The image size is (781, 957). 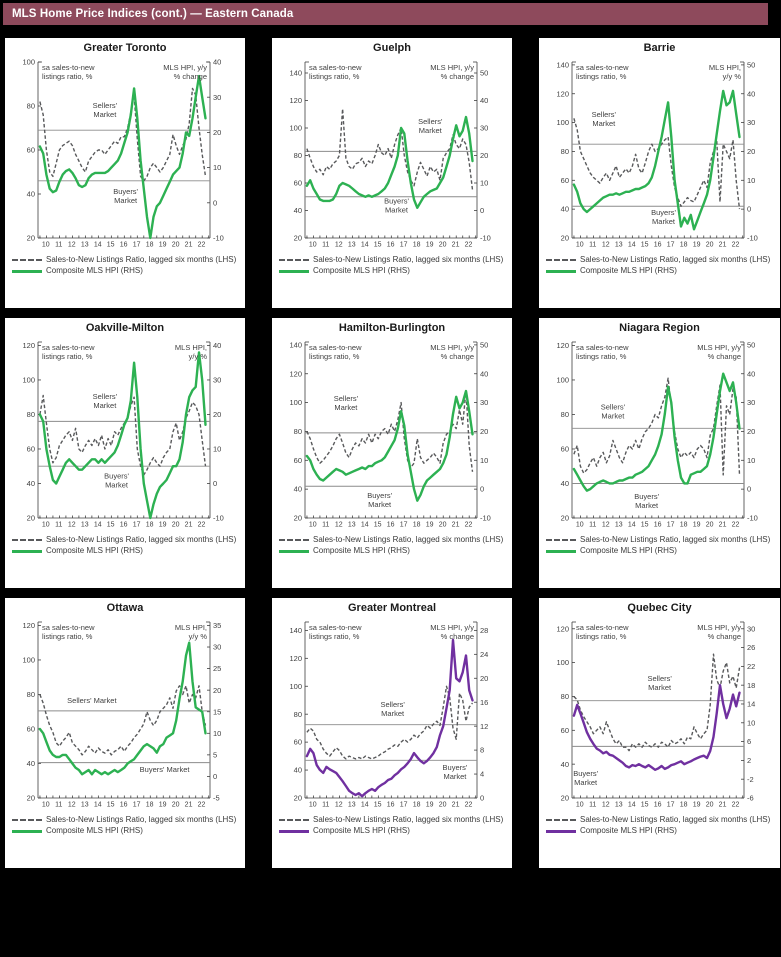 I want to click on svg-text: 140, so click(x=295, y=73).